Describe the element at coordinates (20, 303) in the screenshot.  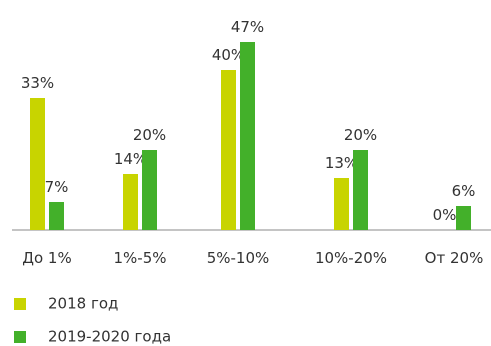
I see `legend-swatch-2018` at that location.